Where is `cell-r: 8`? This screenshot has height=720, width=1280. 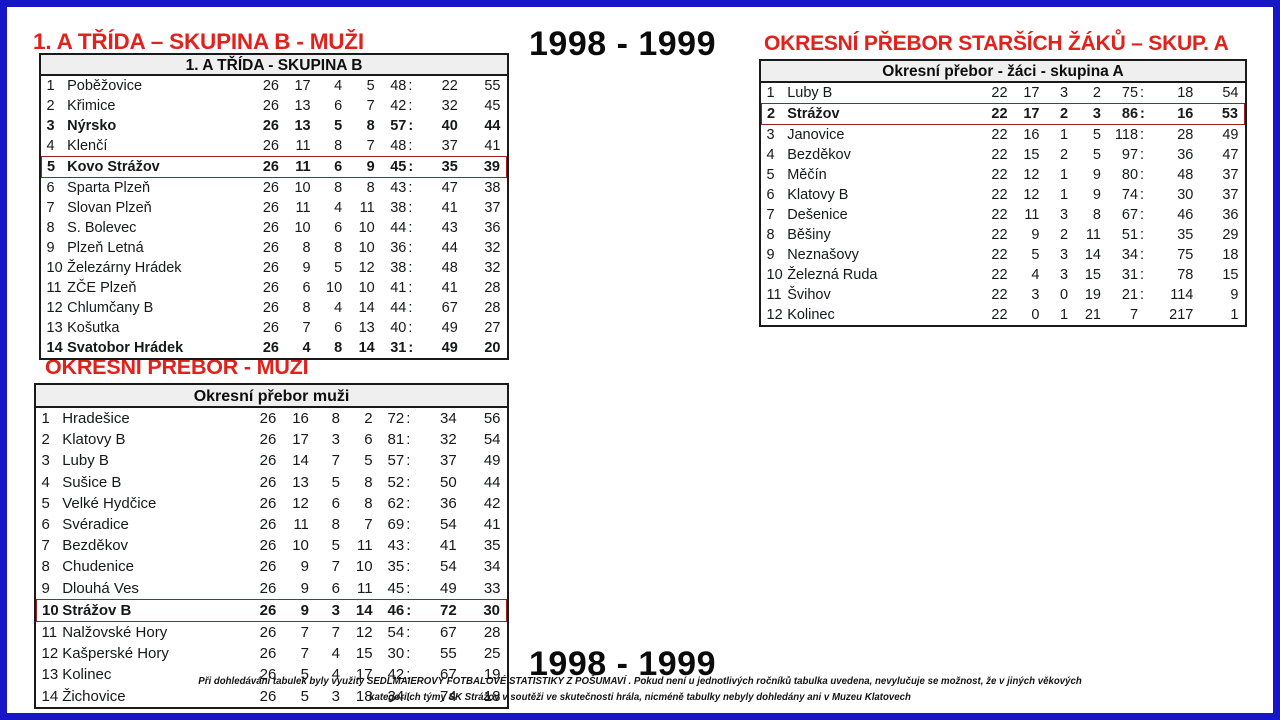 cell-r: 8 is located at coordinates (335, 525).